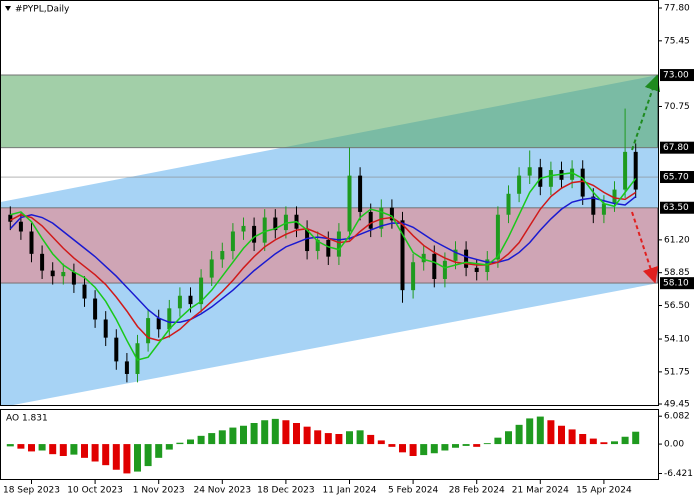  I want to click on title-icon, so click(8, 8).